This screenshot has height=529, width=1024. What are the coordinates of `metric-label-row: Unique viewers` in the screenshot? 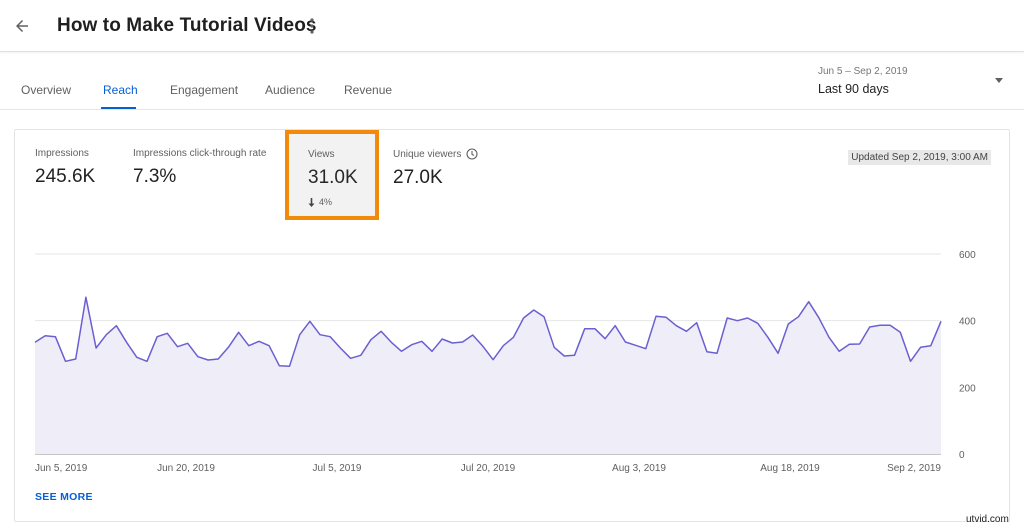 It's located at (435, 154).